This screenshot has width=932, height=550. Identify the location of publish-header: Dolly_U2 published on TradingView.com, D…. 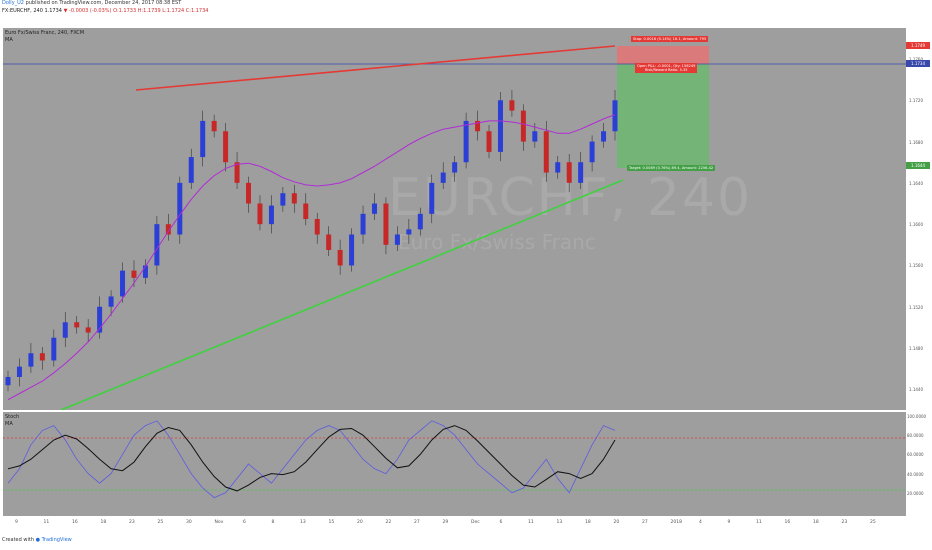
(91, 3).